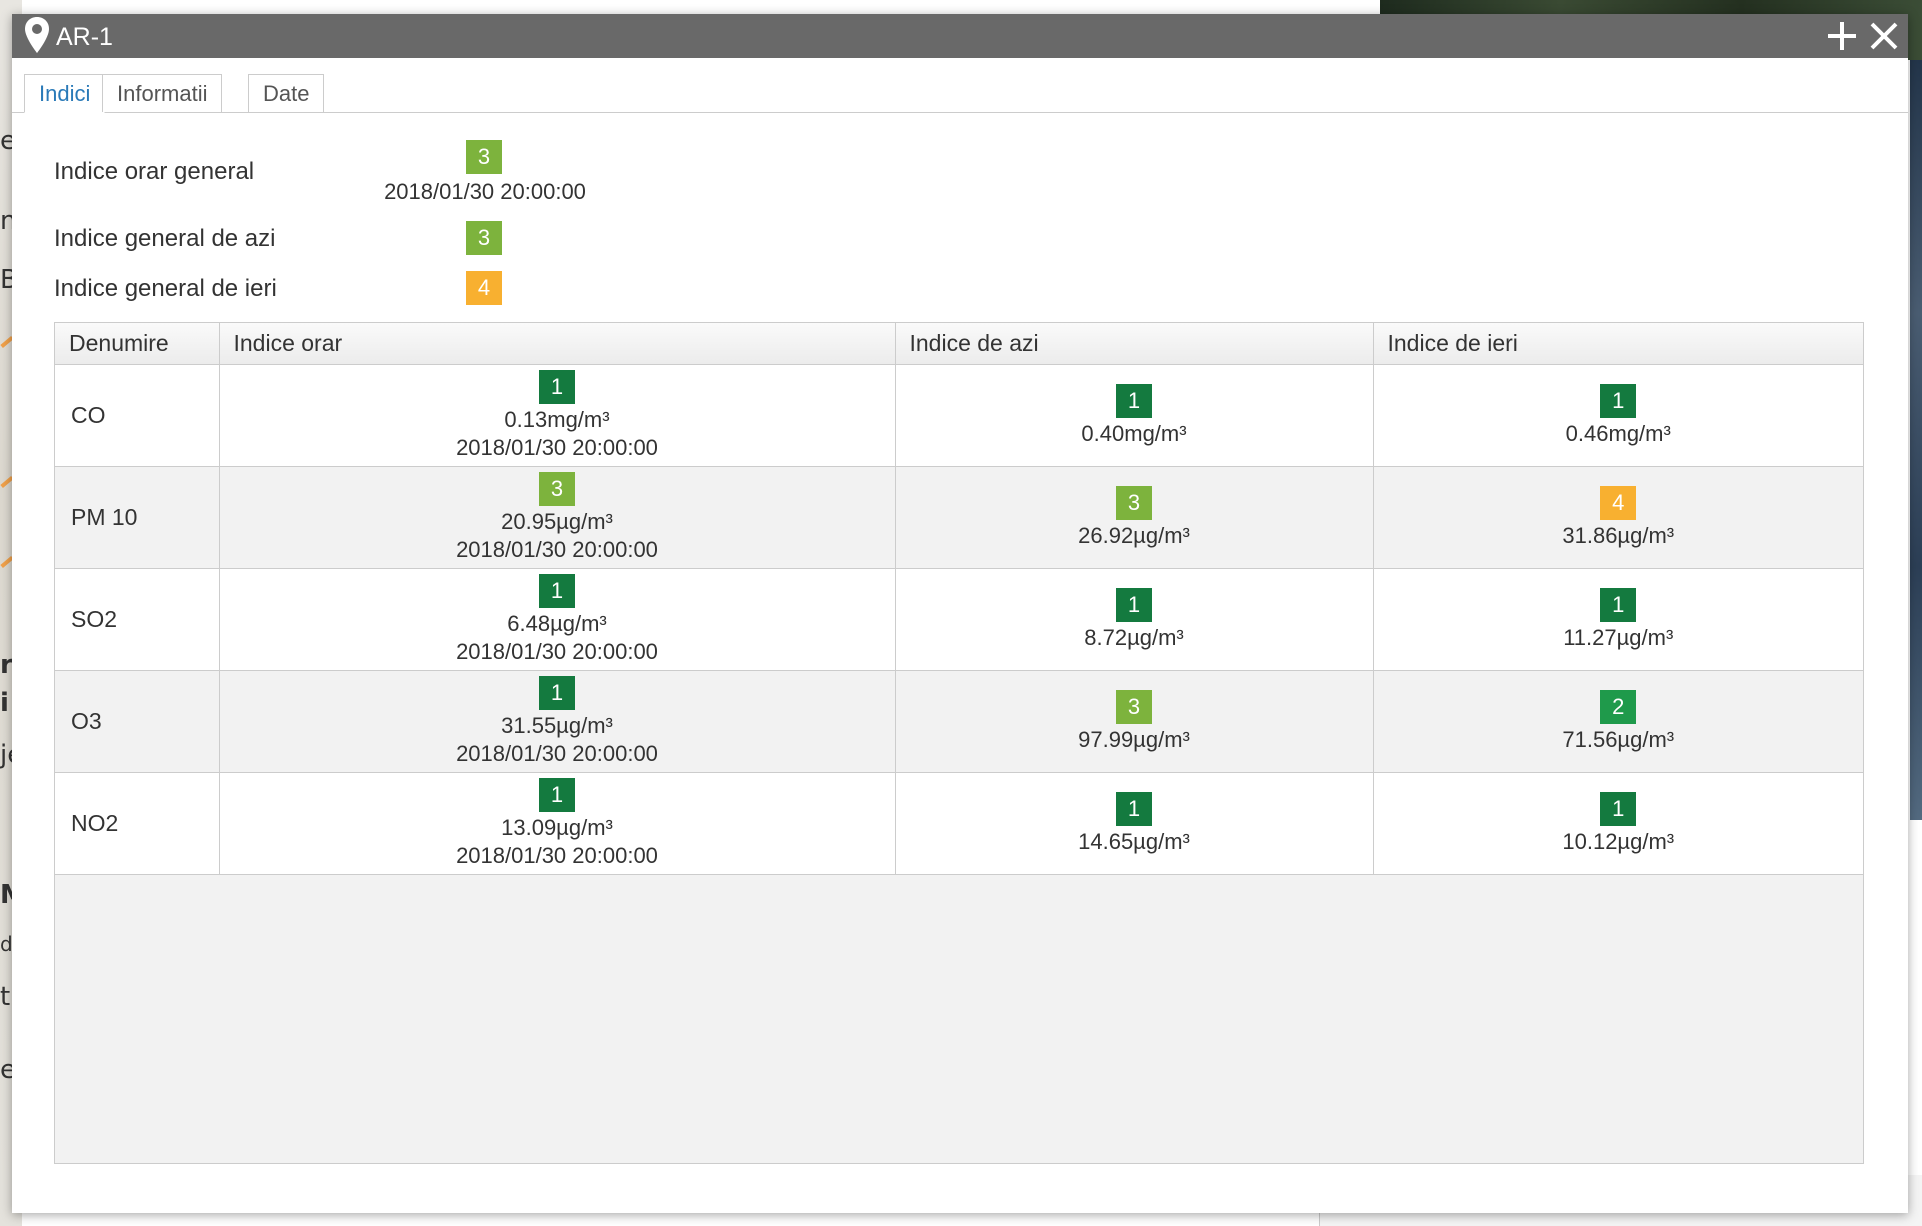 This screenshot has height=1226, width=1922. Describe the element at coordinates (1134, 344) in the screenshot. I see `column-header-indice-azi: Indice de azi` at that location.